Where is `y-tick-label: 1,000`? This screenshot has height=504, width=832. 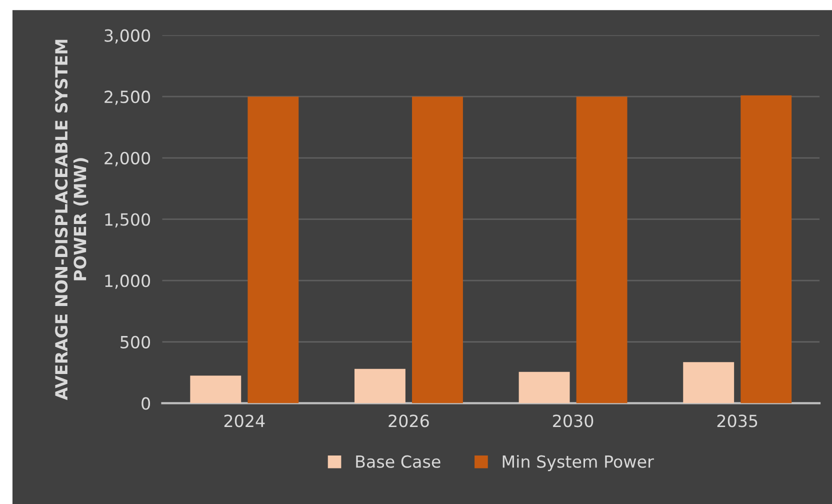 y-tick-label: 1,000 is located at coordinates (127, 281).